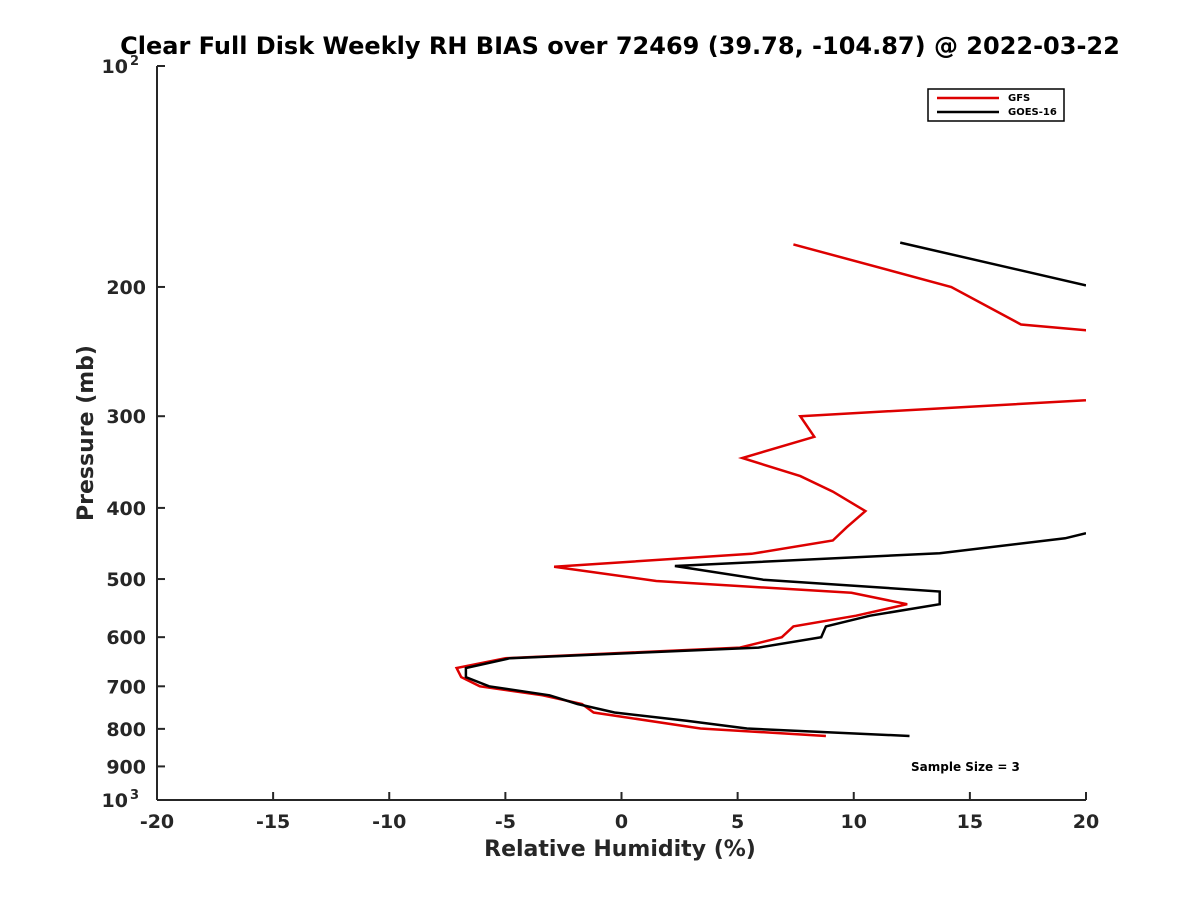 Image resolution: width=1200 pixels, height=900 pixels. What do you see at coordinates (939, 287) in the screenshot?
I see `series-line-gfs` at bounding box center [939, 287].